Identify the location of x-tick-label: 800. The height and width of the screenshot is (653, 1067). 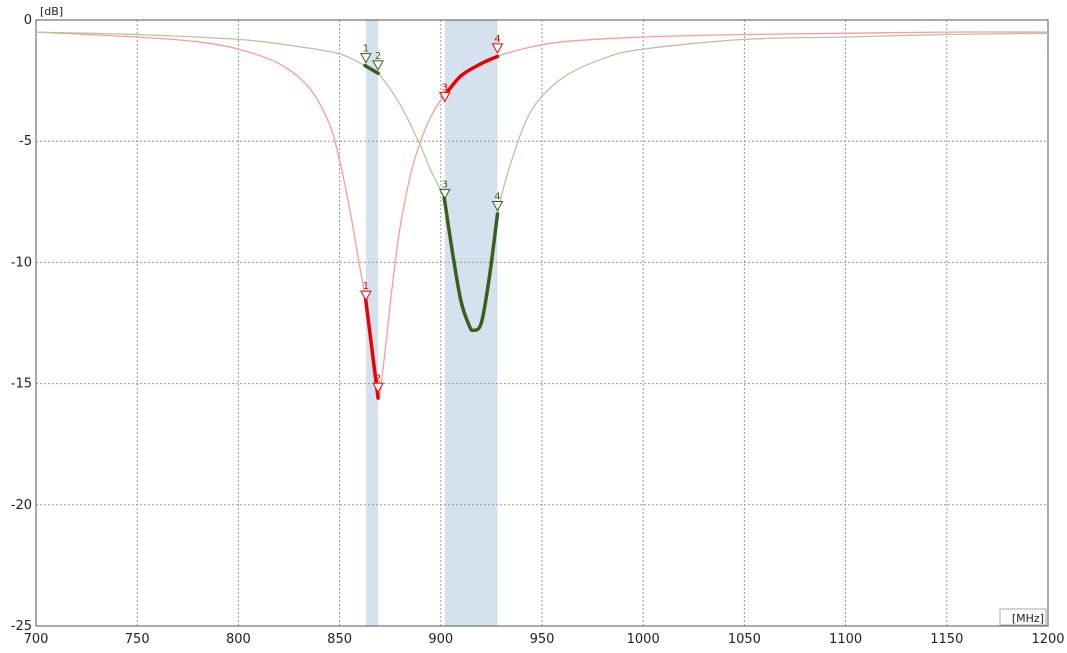
(238, 639).